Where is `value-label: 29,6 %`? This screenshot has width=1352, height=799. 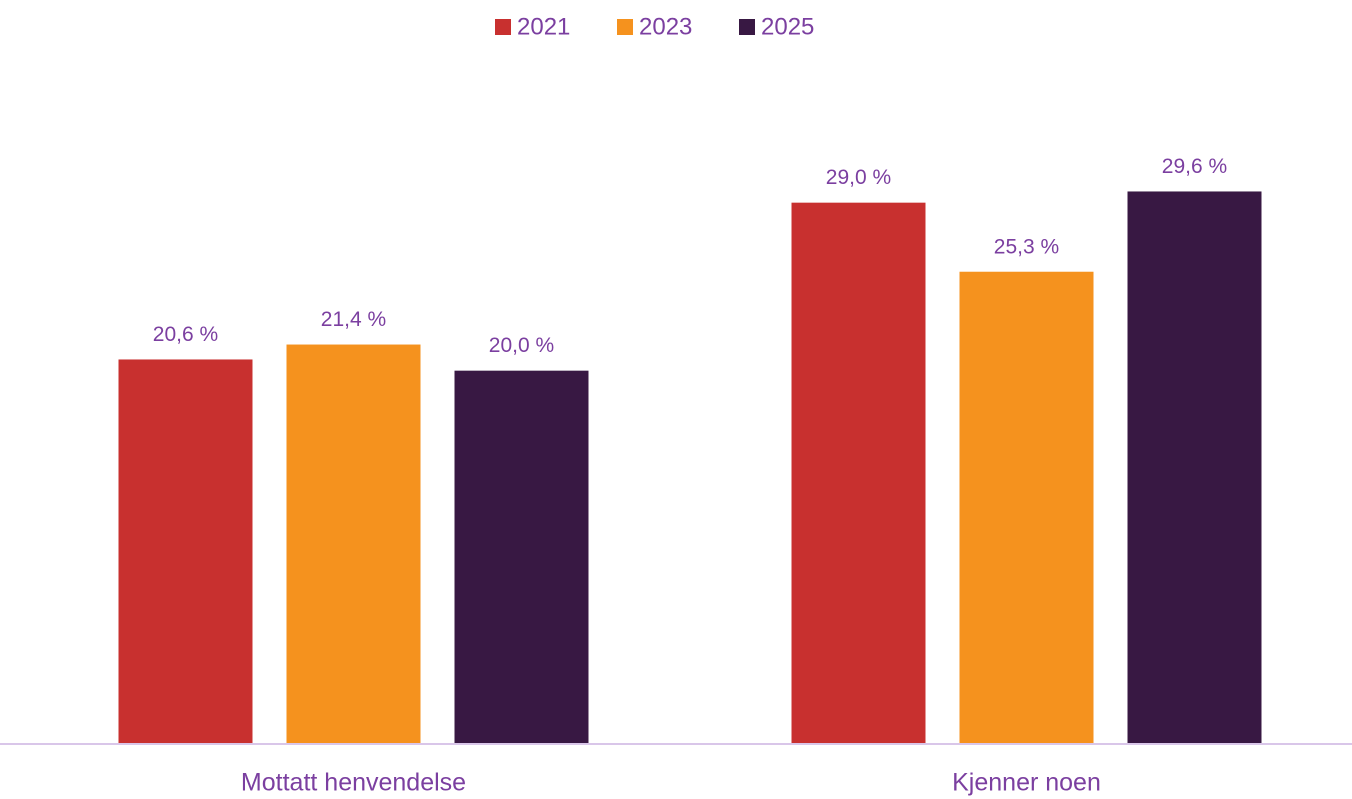 value-label: 29,6 % is located at coordinates (1194, 166).